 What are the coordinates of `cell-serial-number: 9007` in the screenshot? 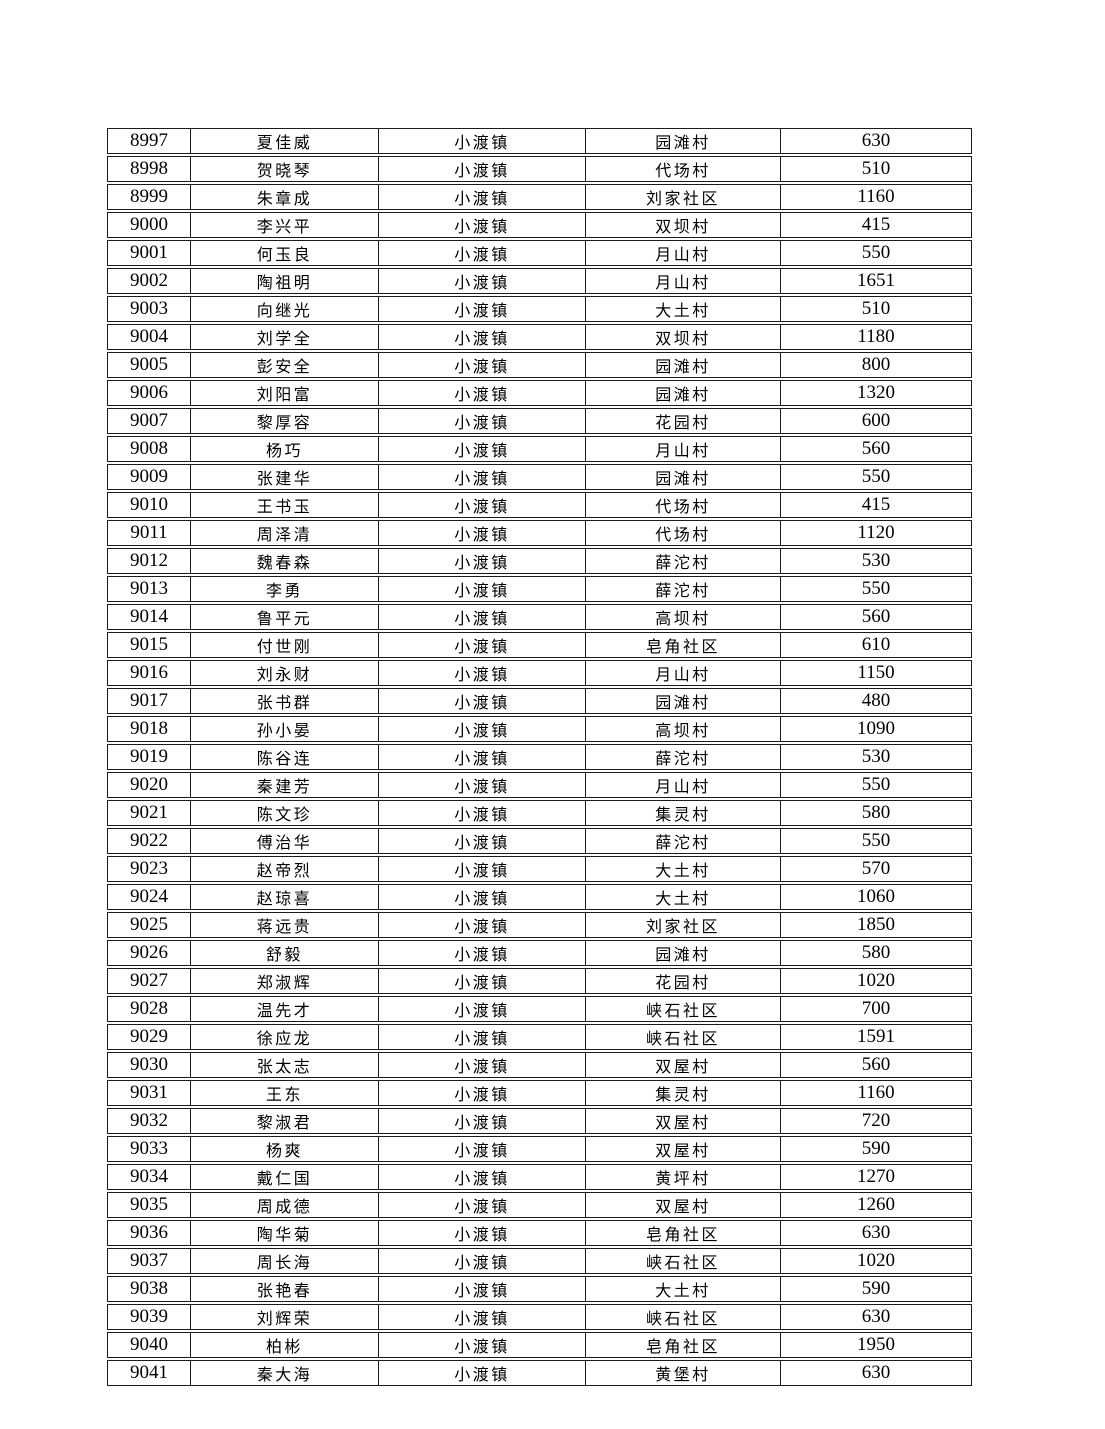 It's located at (148, 421).